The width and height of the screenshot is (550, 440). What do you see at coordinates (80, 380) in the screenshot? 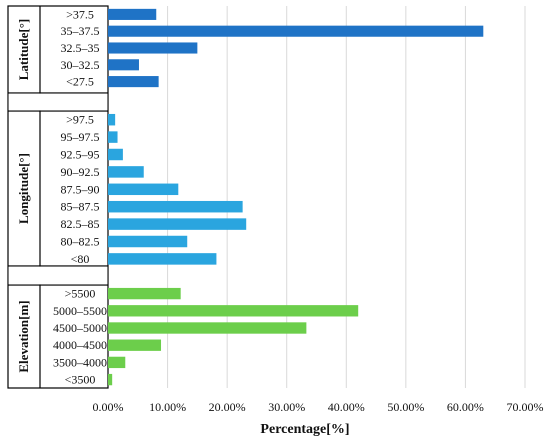
I see `category-label: <3500` at bounding box center [80, 380].